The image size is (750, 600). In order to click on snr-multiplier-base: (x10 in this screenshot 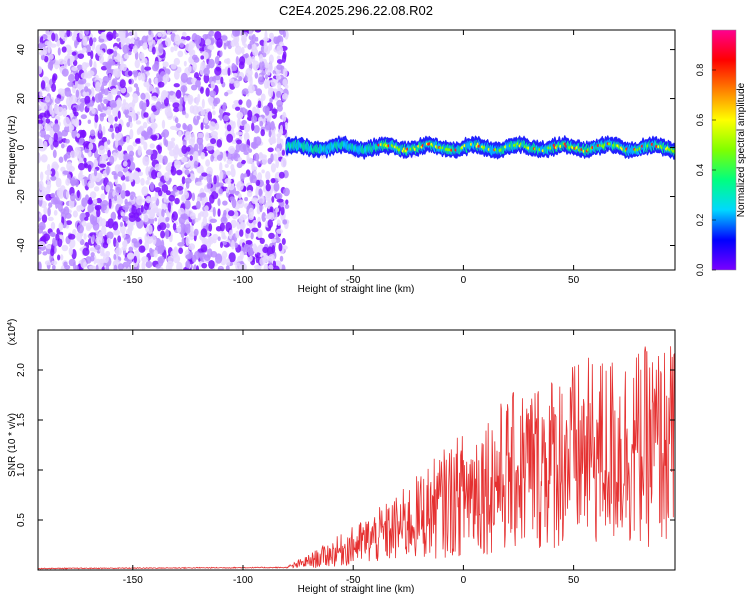, I will do `click(12, 335)`.